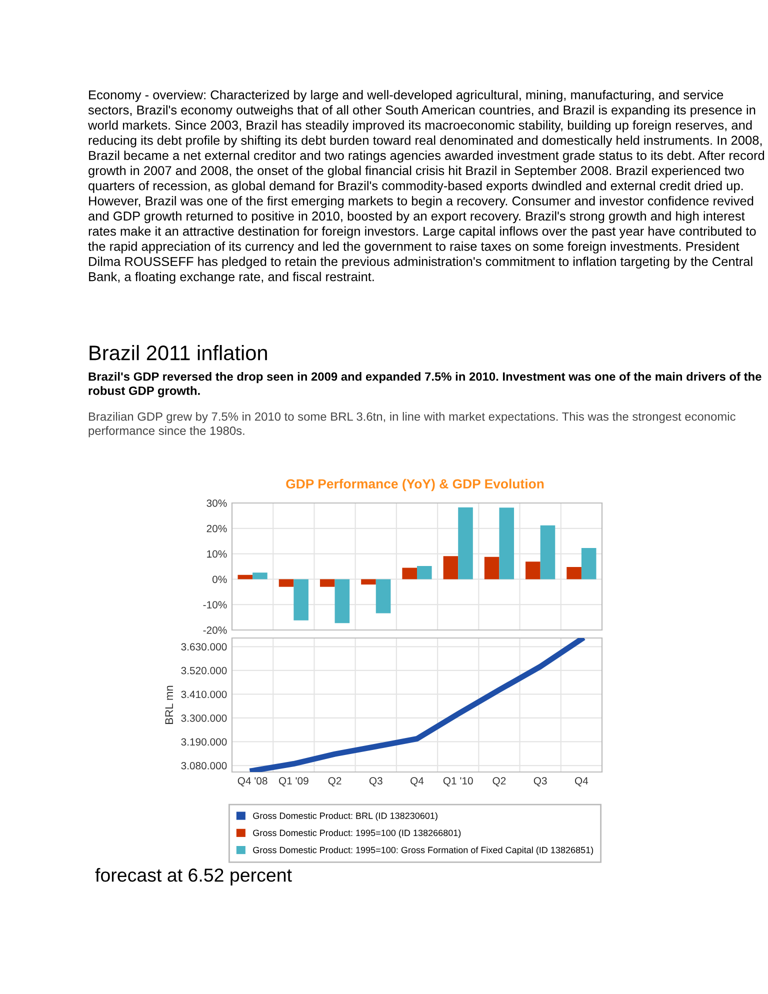  Describe the element at coordinates (458, 781) in the screenshot. I see `x-tick-label: Q1 '10` at that location.